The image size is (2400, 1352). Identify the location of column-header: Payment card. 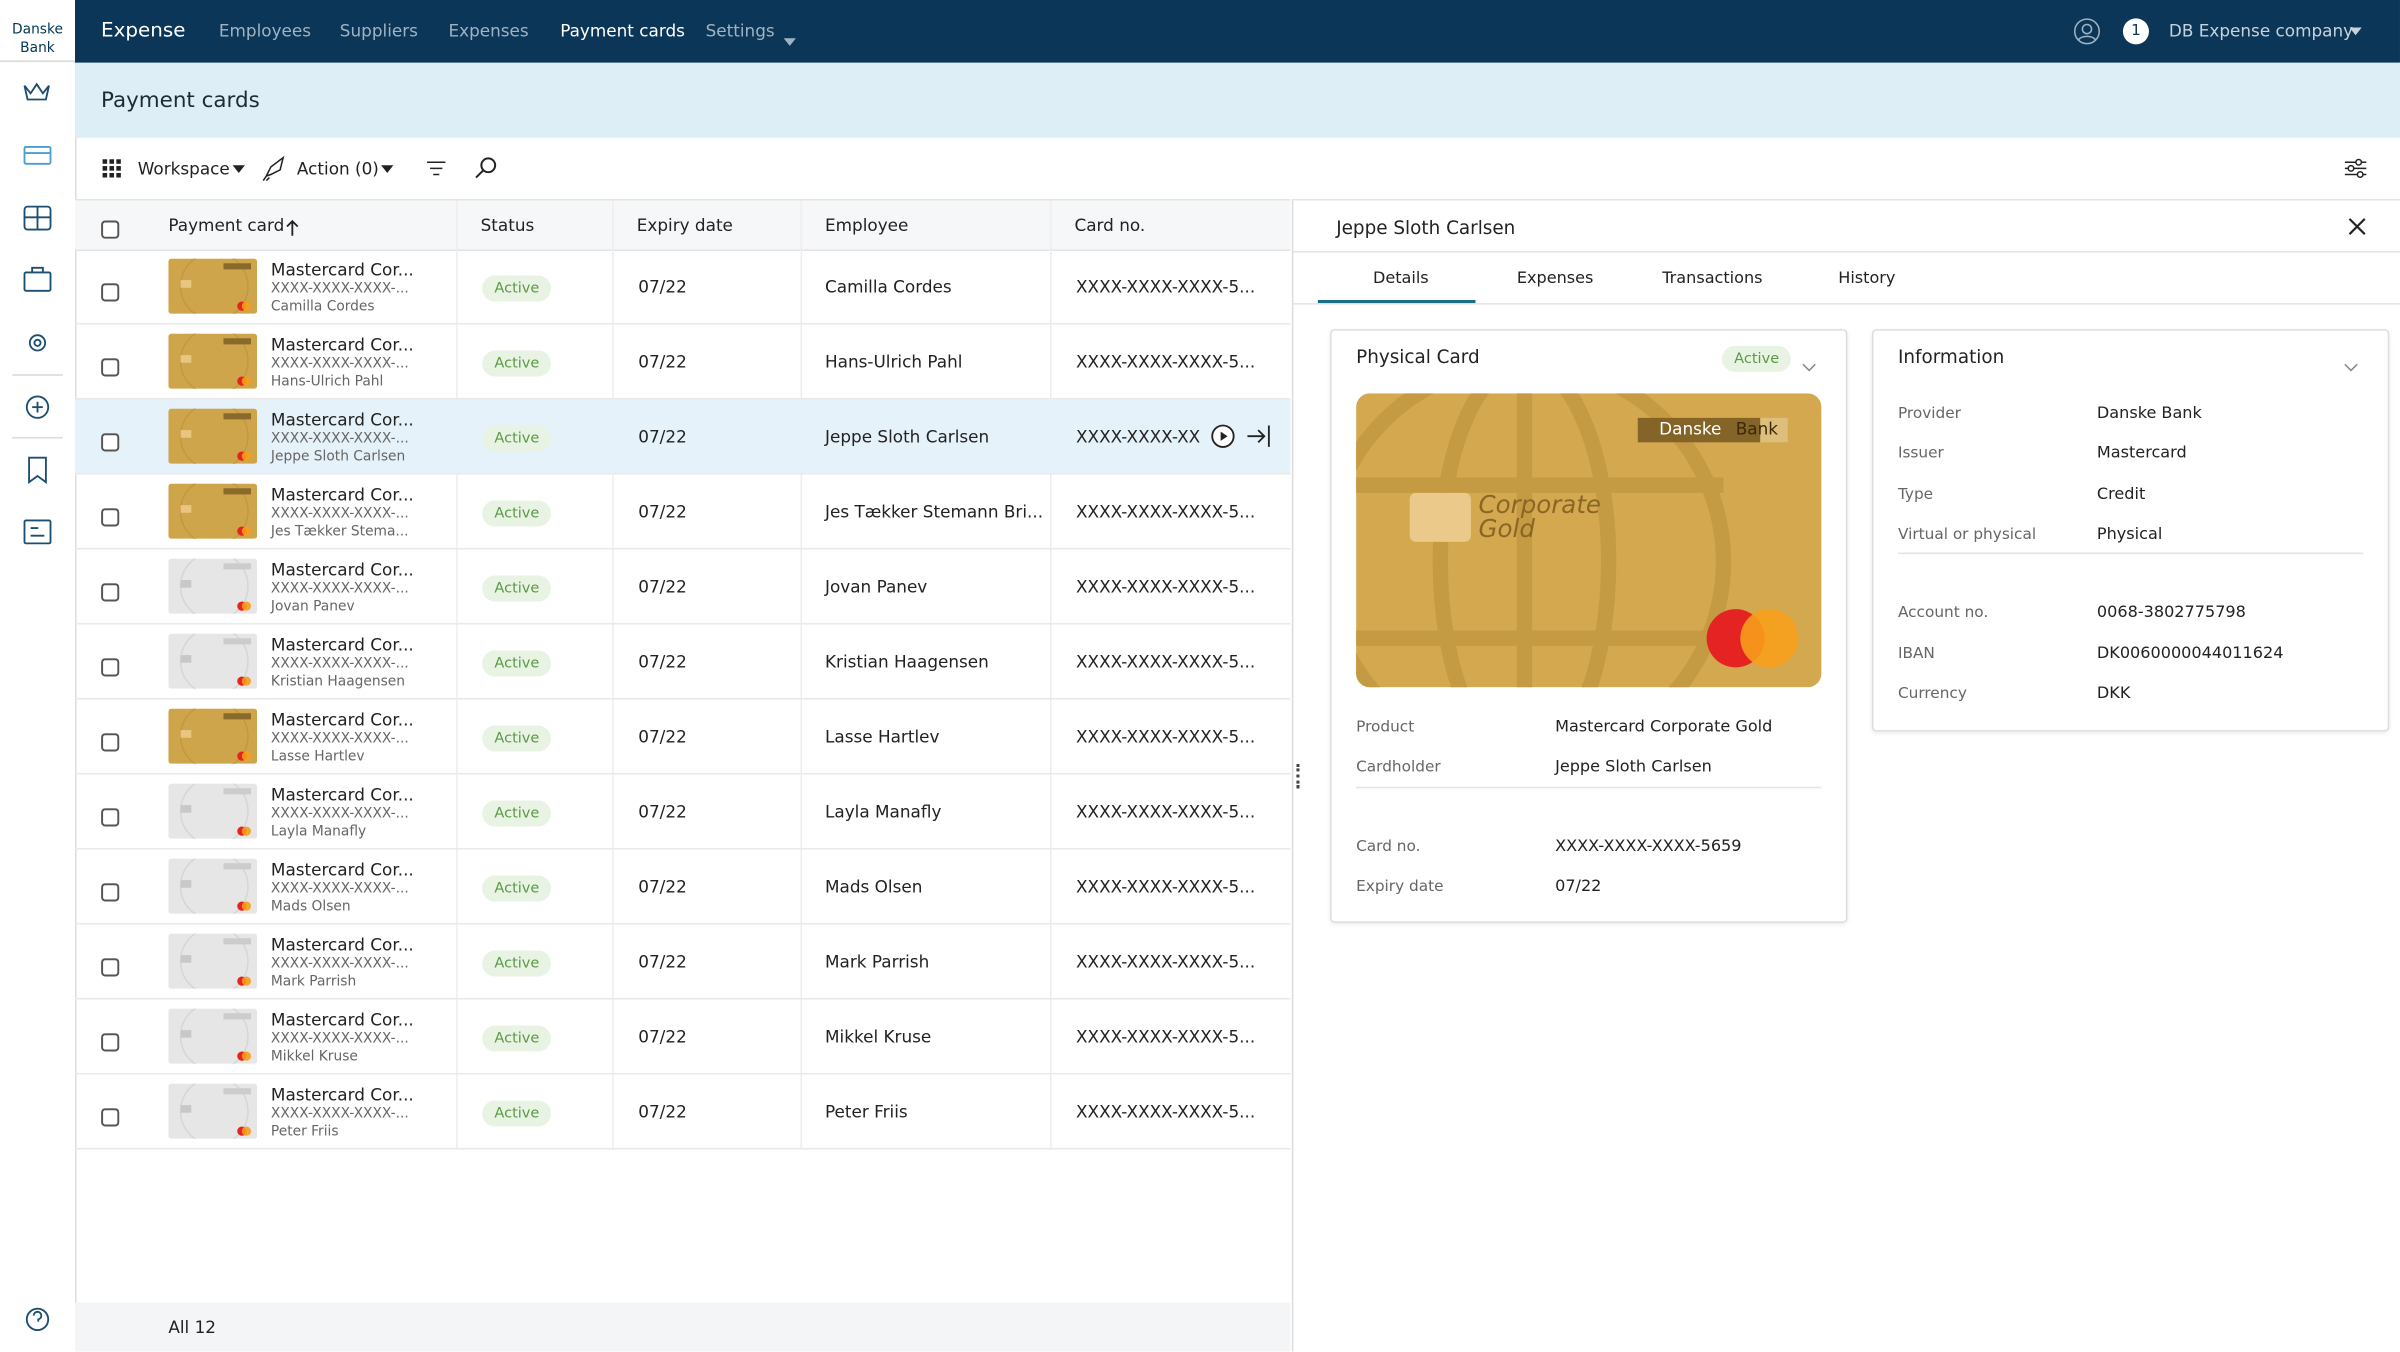
(226, 225).